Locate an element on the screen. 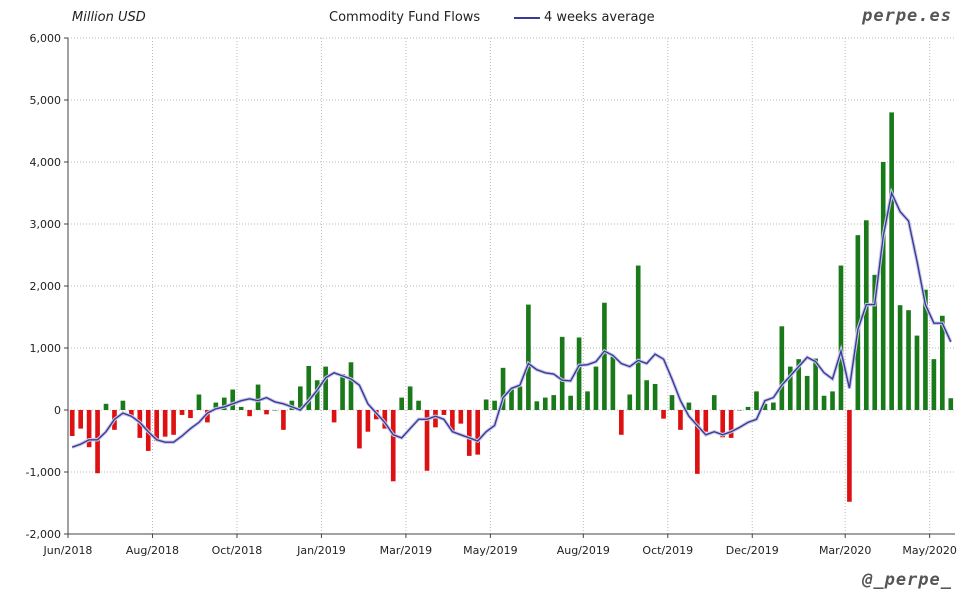 Image resolution: width=980 pixels, height=600 pixels. y-tick-label: 2,000 is located at coordinates (46, 286).